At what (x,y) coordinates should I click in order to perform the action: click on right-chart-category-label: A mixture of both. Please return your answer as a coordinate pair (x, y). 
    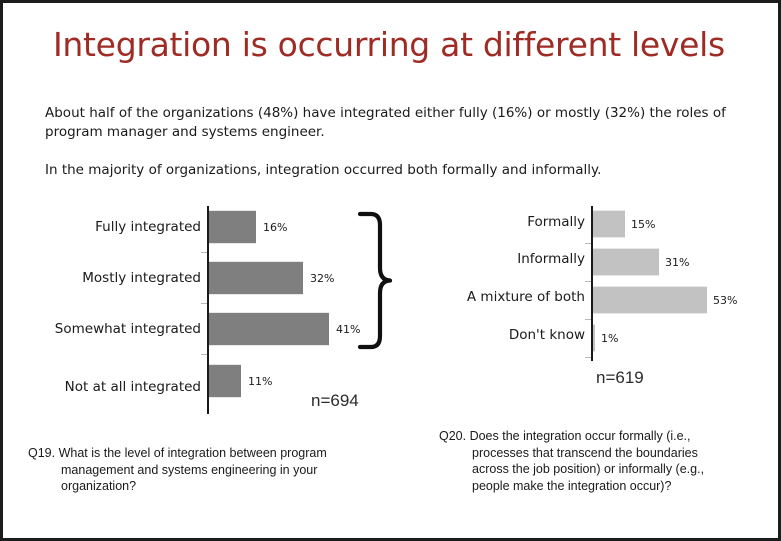
    Looking at the image, I should click on (525, 297).